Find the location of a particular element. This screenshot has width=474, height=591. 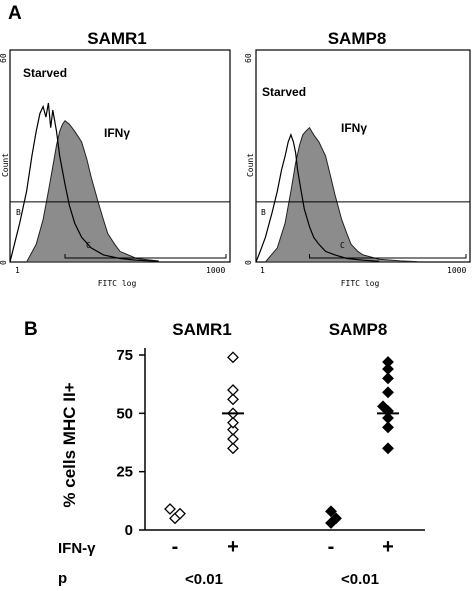

group-title: SAMP8 is located at coordinates (358, 329).